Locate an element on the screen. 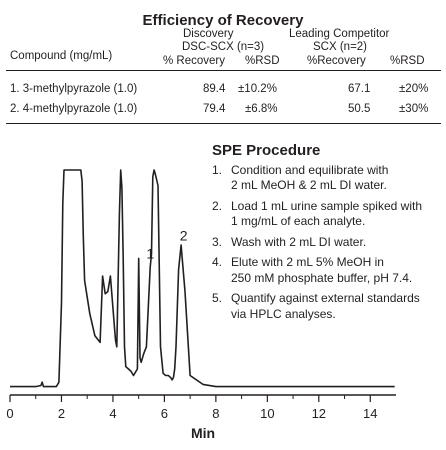 The height and width of the screenshot is (450, 446). x-tick-label: 8 is located at coordinates (215, 413).